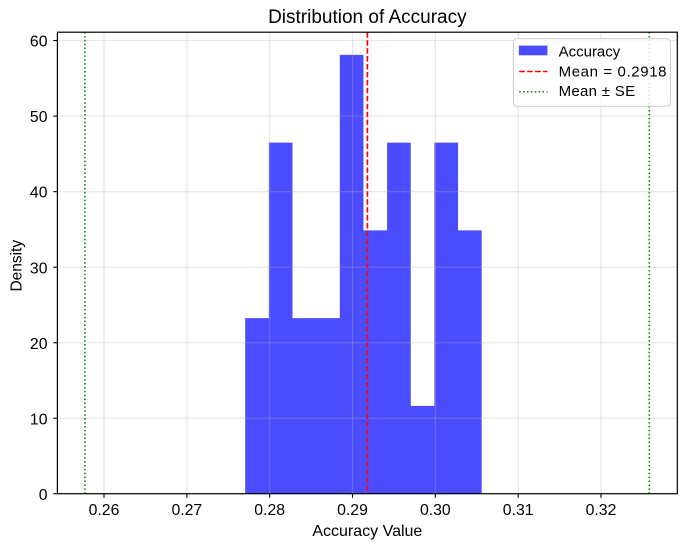  I want to click on svg-text: 0.30, so click(435, 510).